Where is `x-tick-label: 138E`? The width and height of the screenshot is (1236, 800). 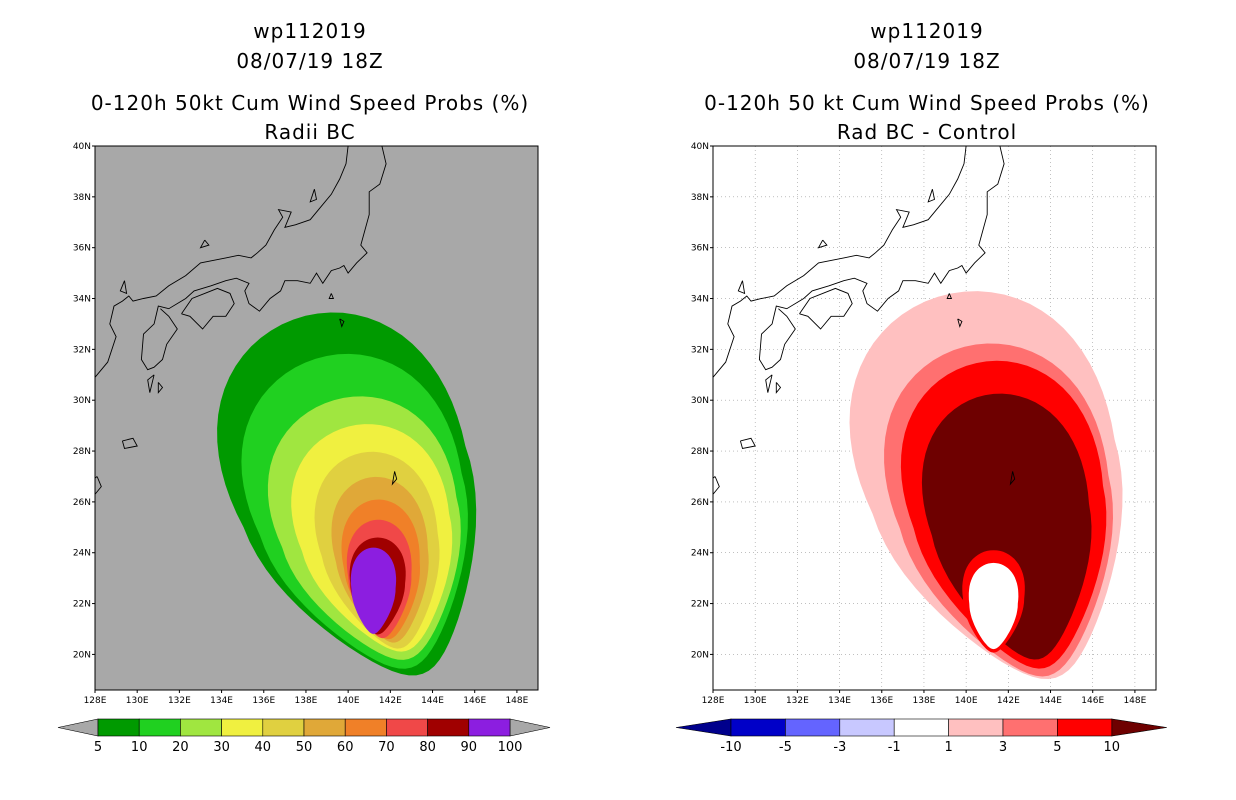 x-tick-label: 138E is located at coordinates (306, 701).